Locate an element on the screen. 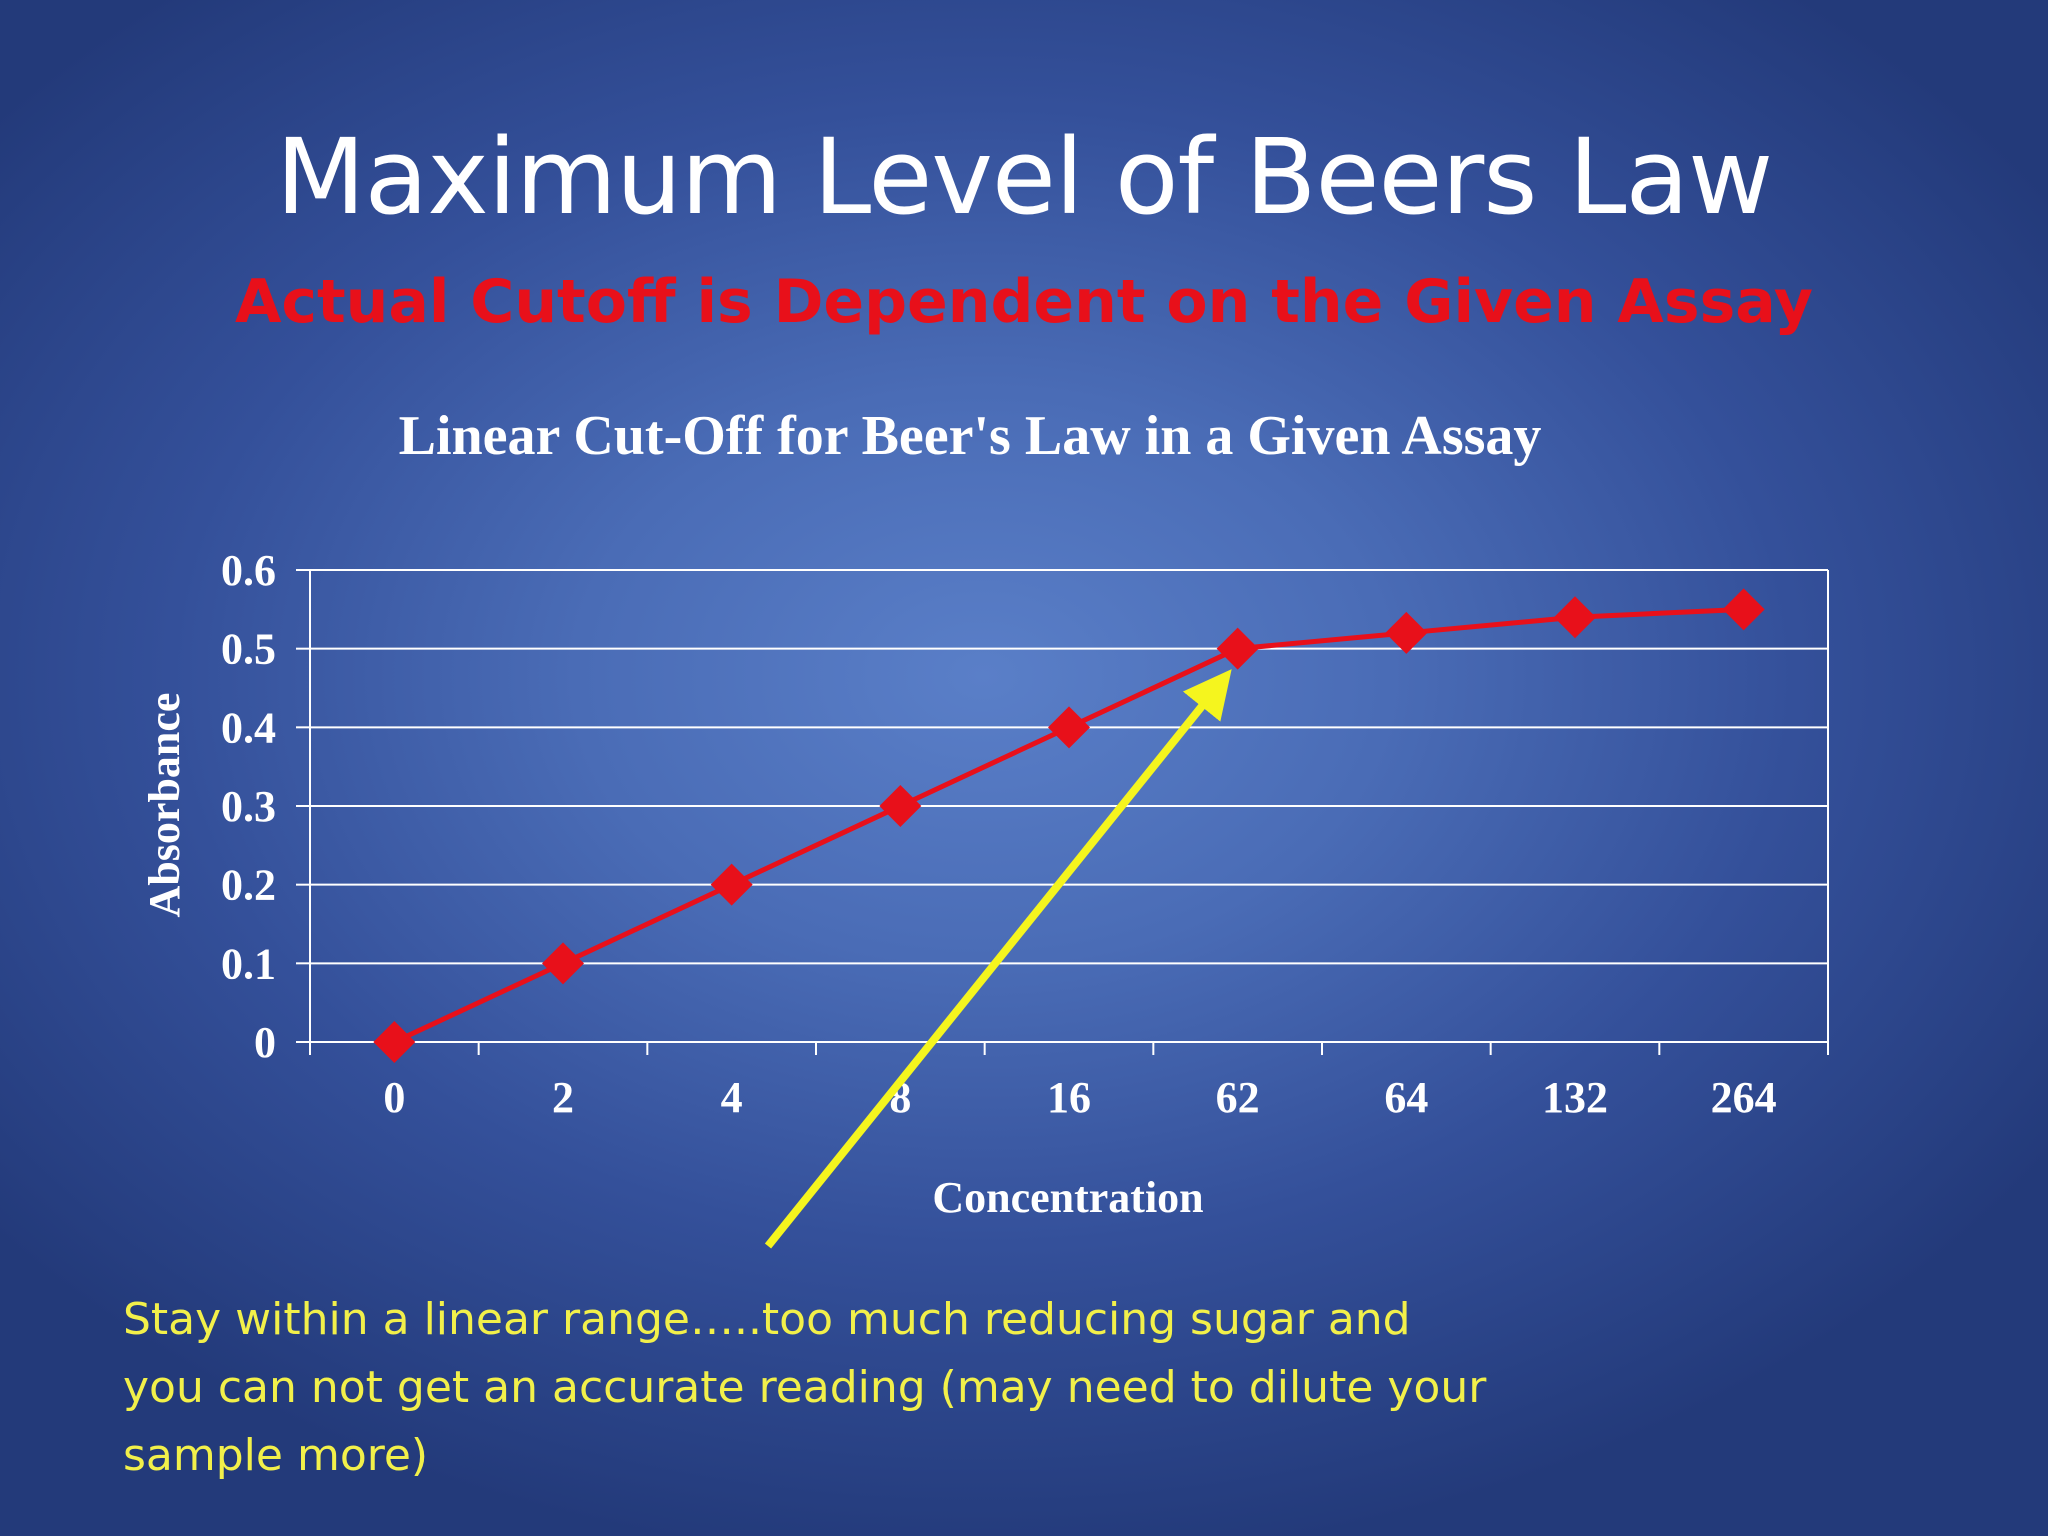 The image size is (2048, 1536). x-tick-label: 0 is located at coordinates (394, 1097).